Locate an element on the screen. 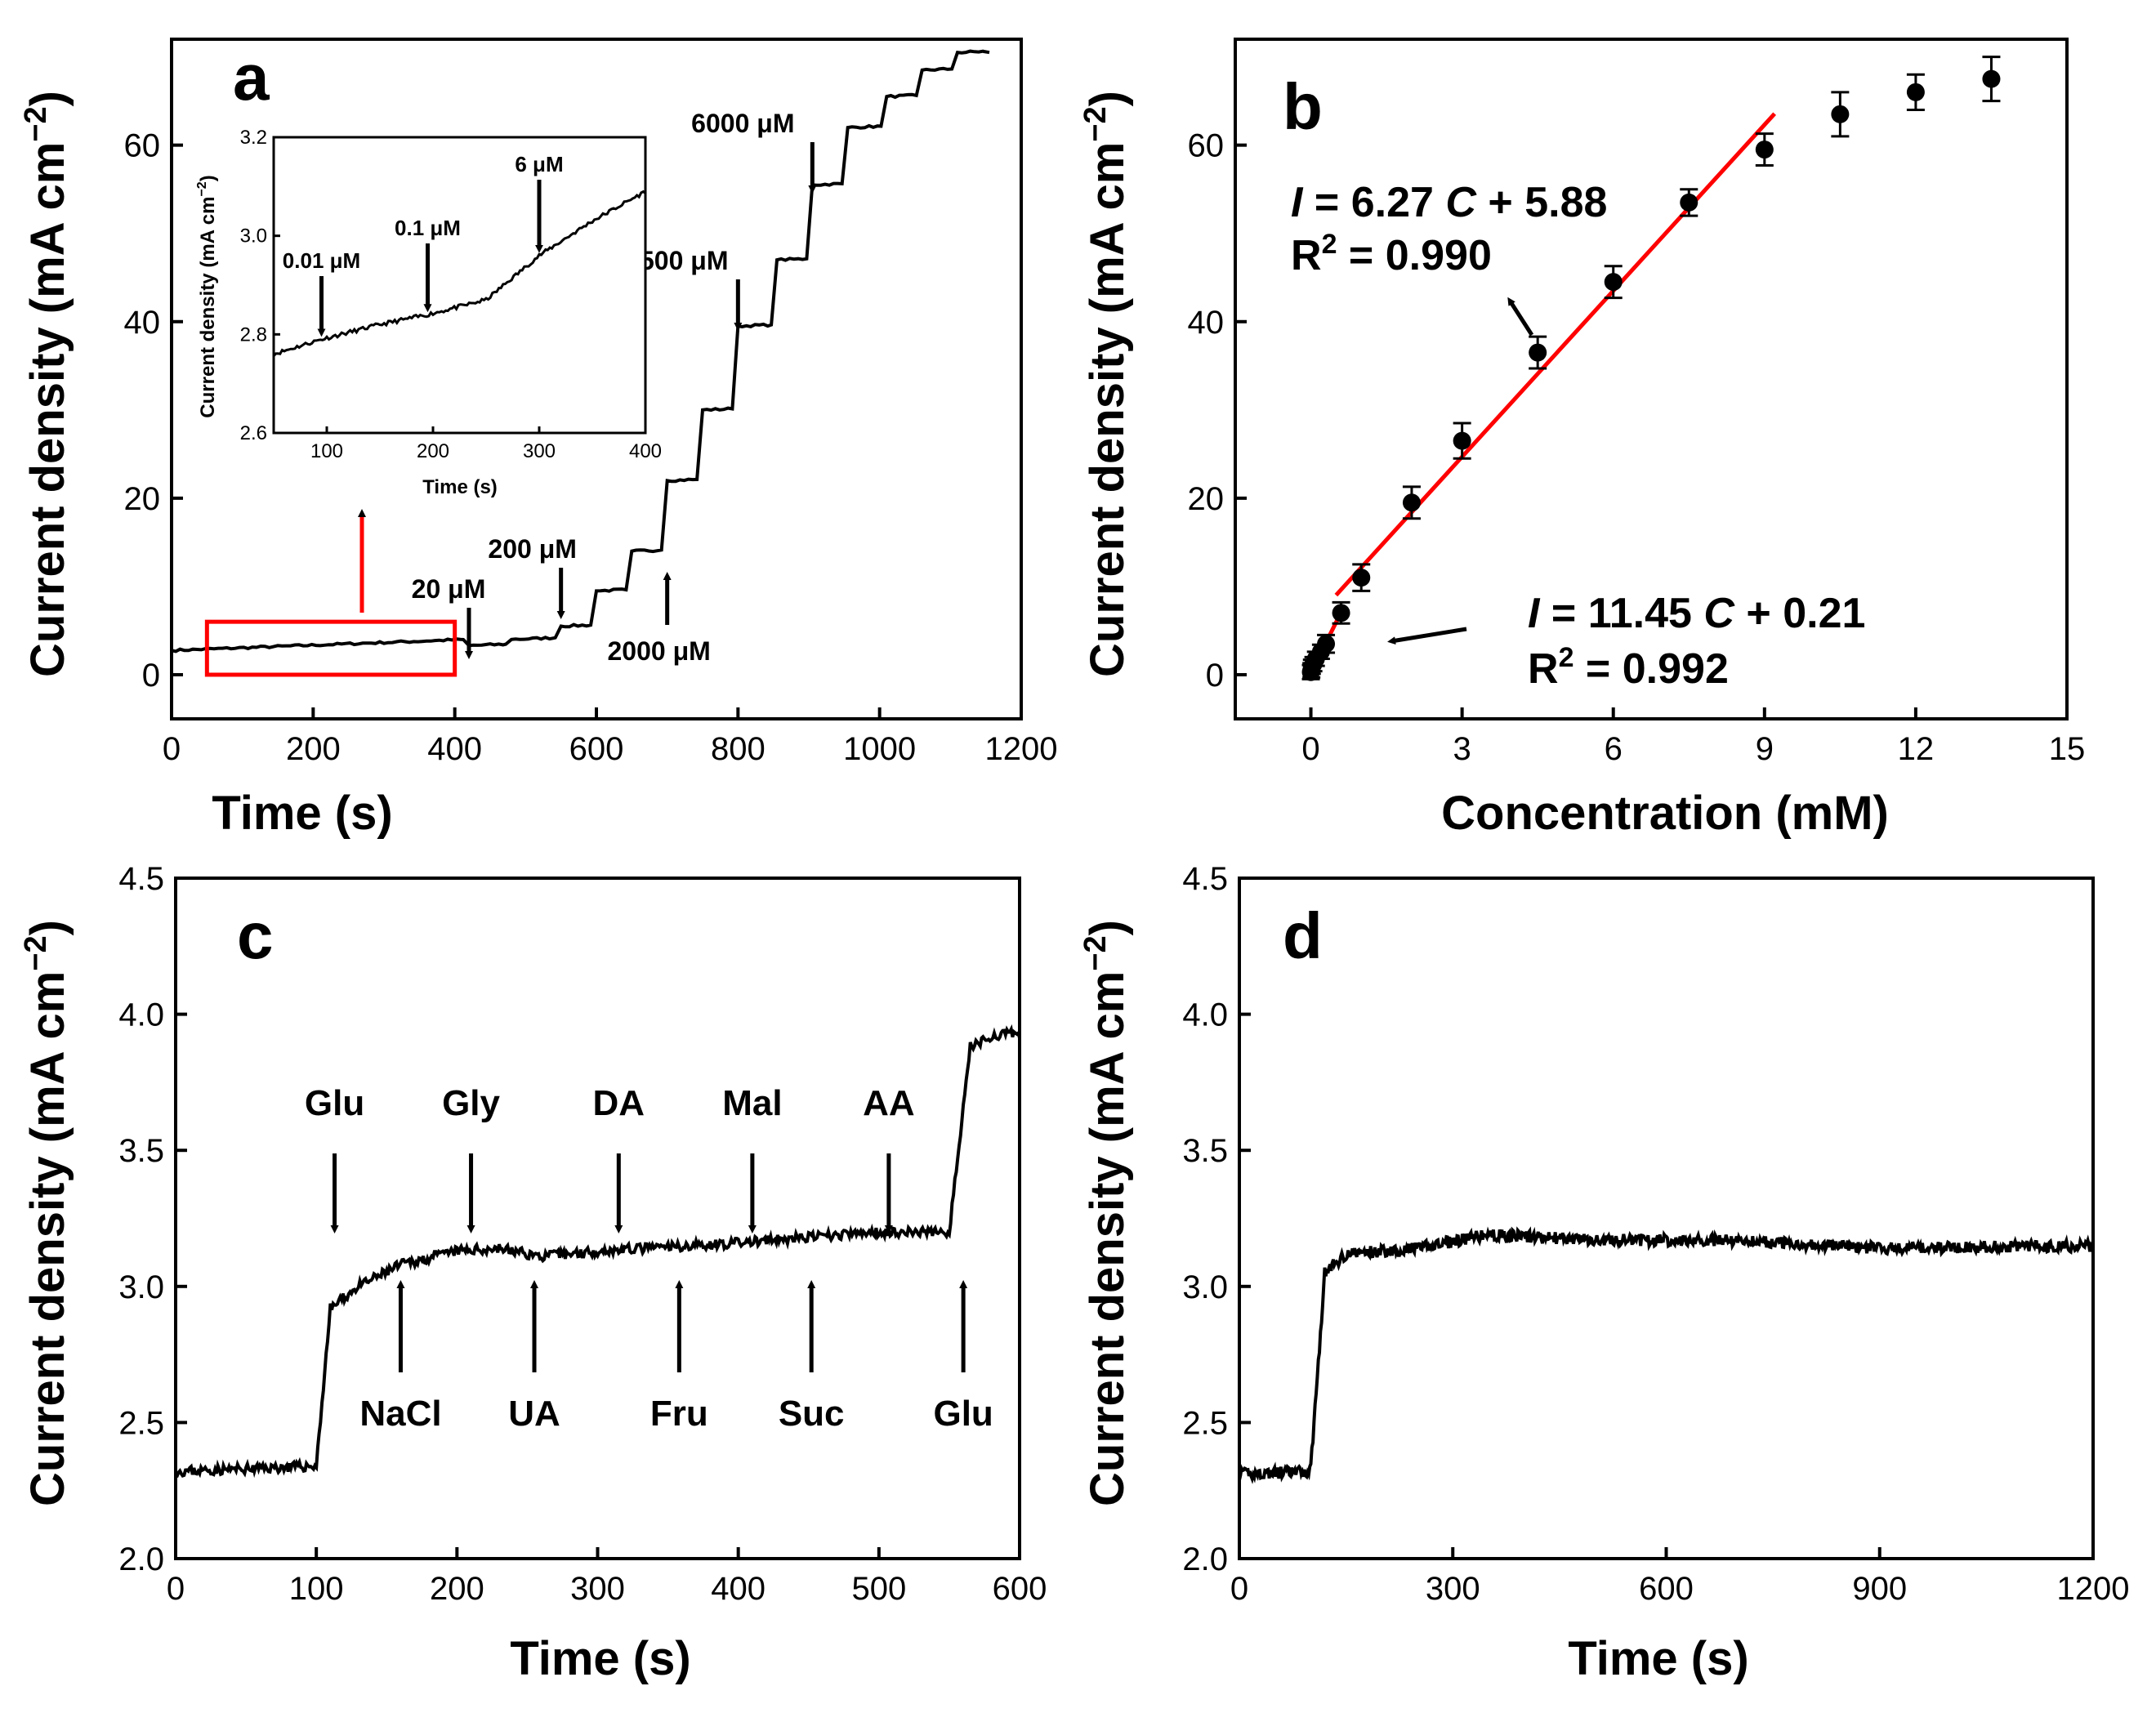  panel-c-x-tick-label: 500 is located at coordinates (879, 1589).